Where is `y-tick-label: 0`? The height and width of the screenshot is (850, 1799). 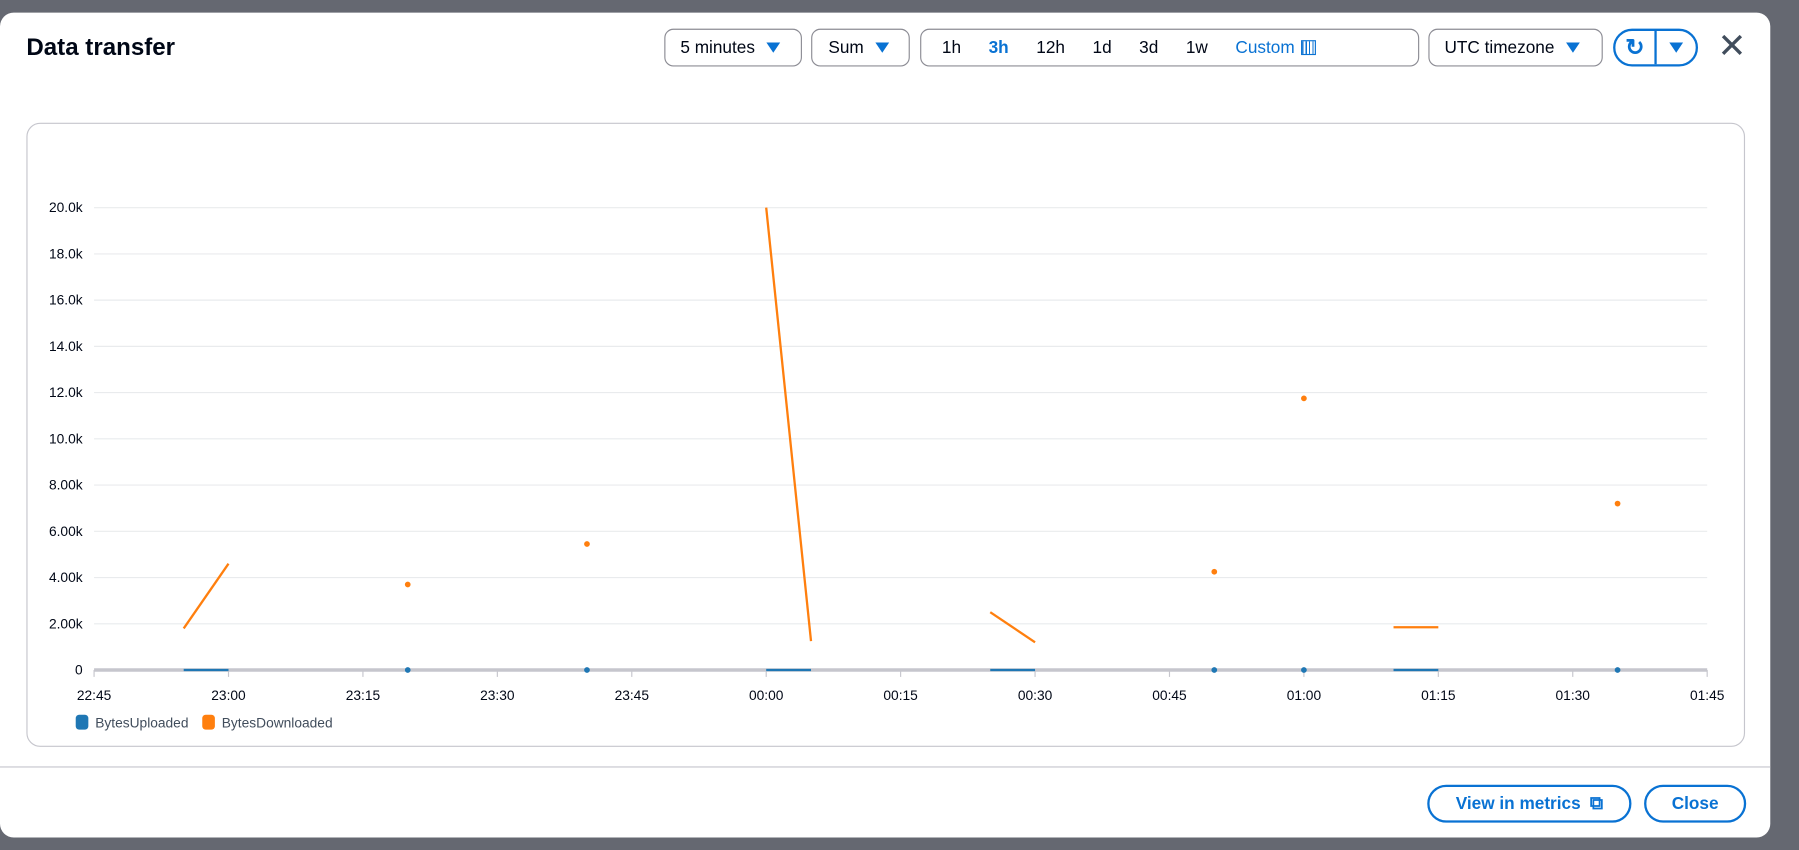
y-tick-label: 0 is located at coordinates (79, 670).